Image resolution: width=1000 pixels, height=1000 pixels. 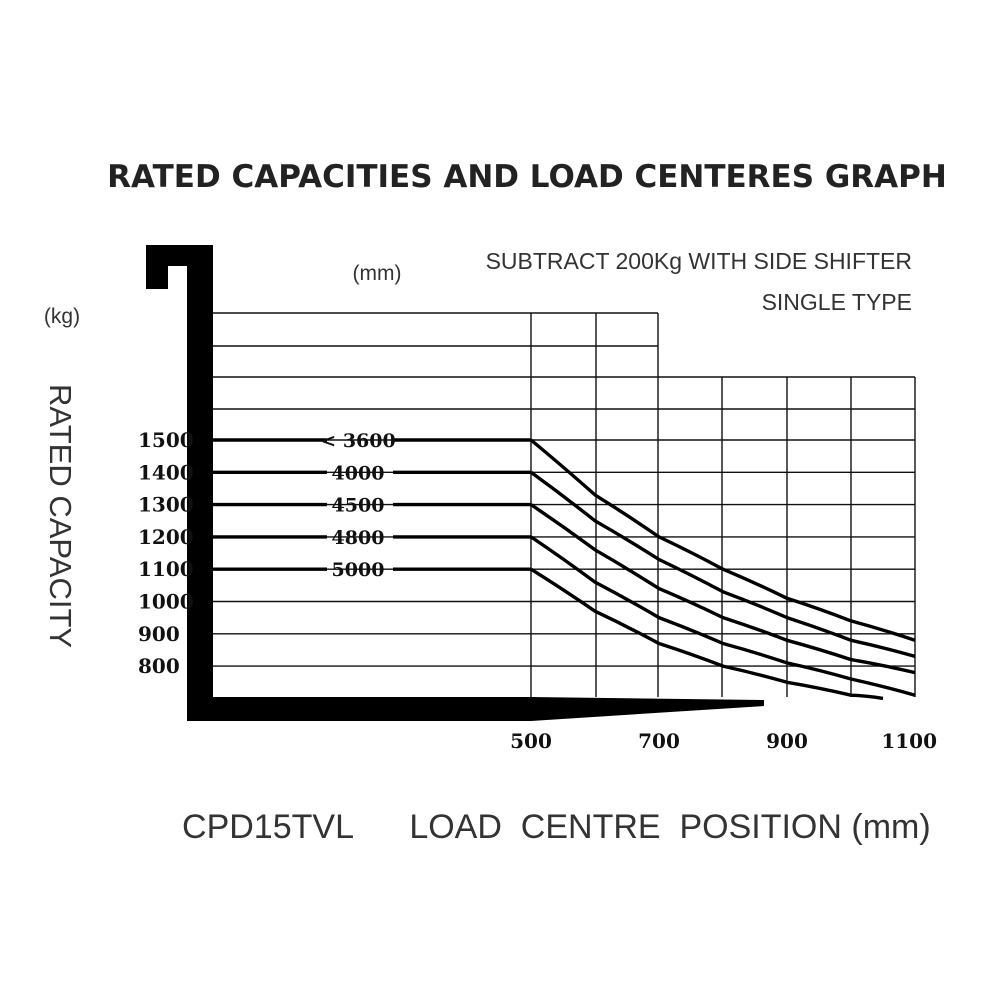 I want to click on x-axis-title: LOAD CENTRE POSITION (mm), so click(x=669, y=827).